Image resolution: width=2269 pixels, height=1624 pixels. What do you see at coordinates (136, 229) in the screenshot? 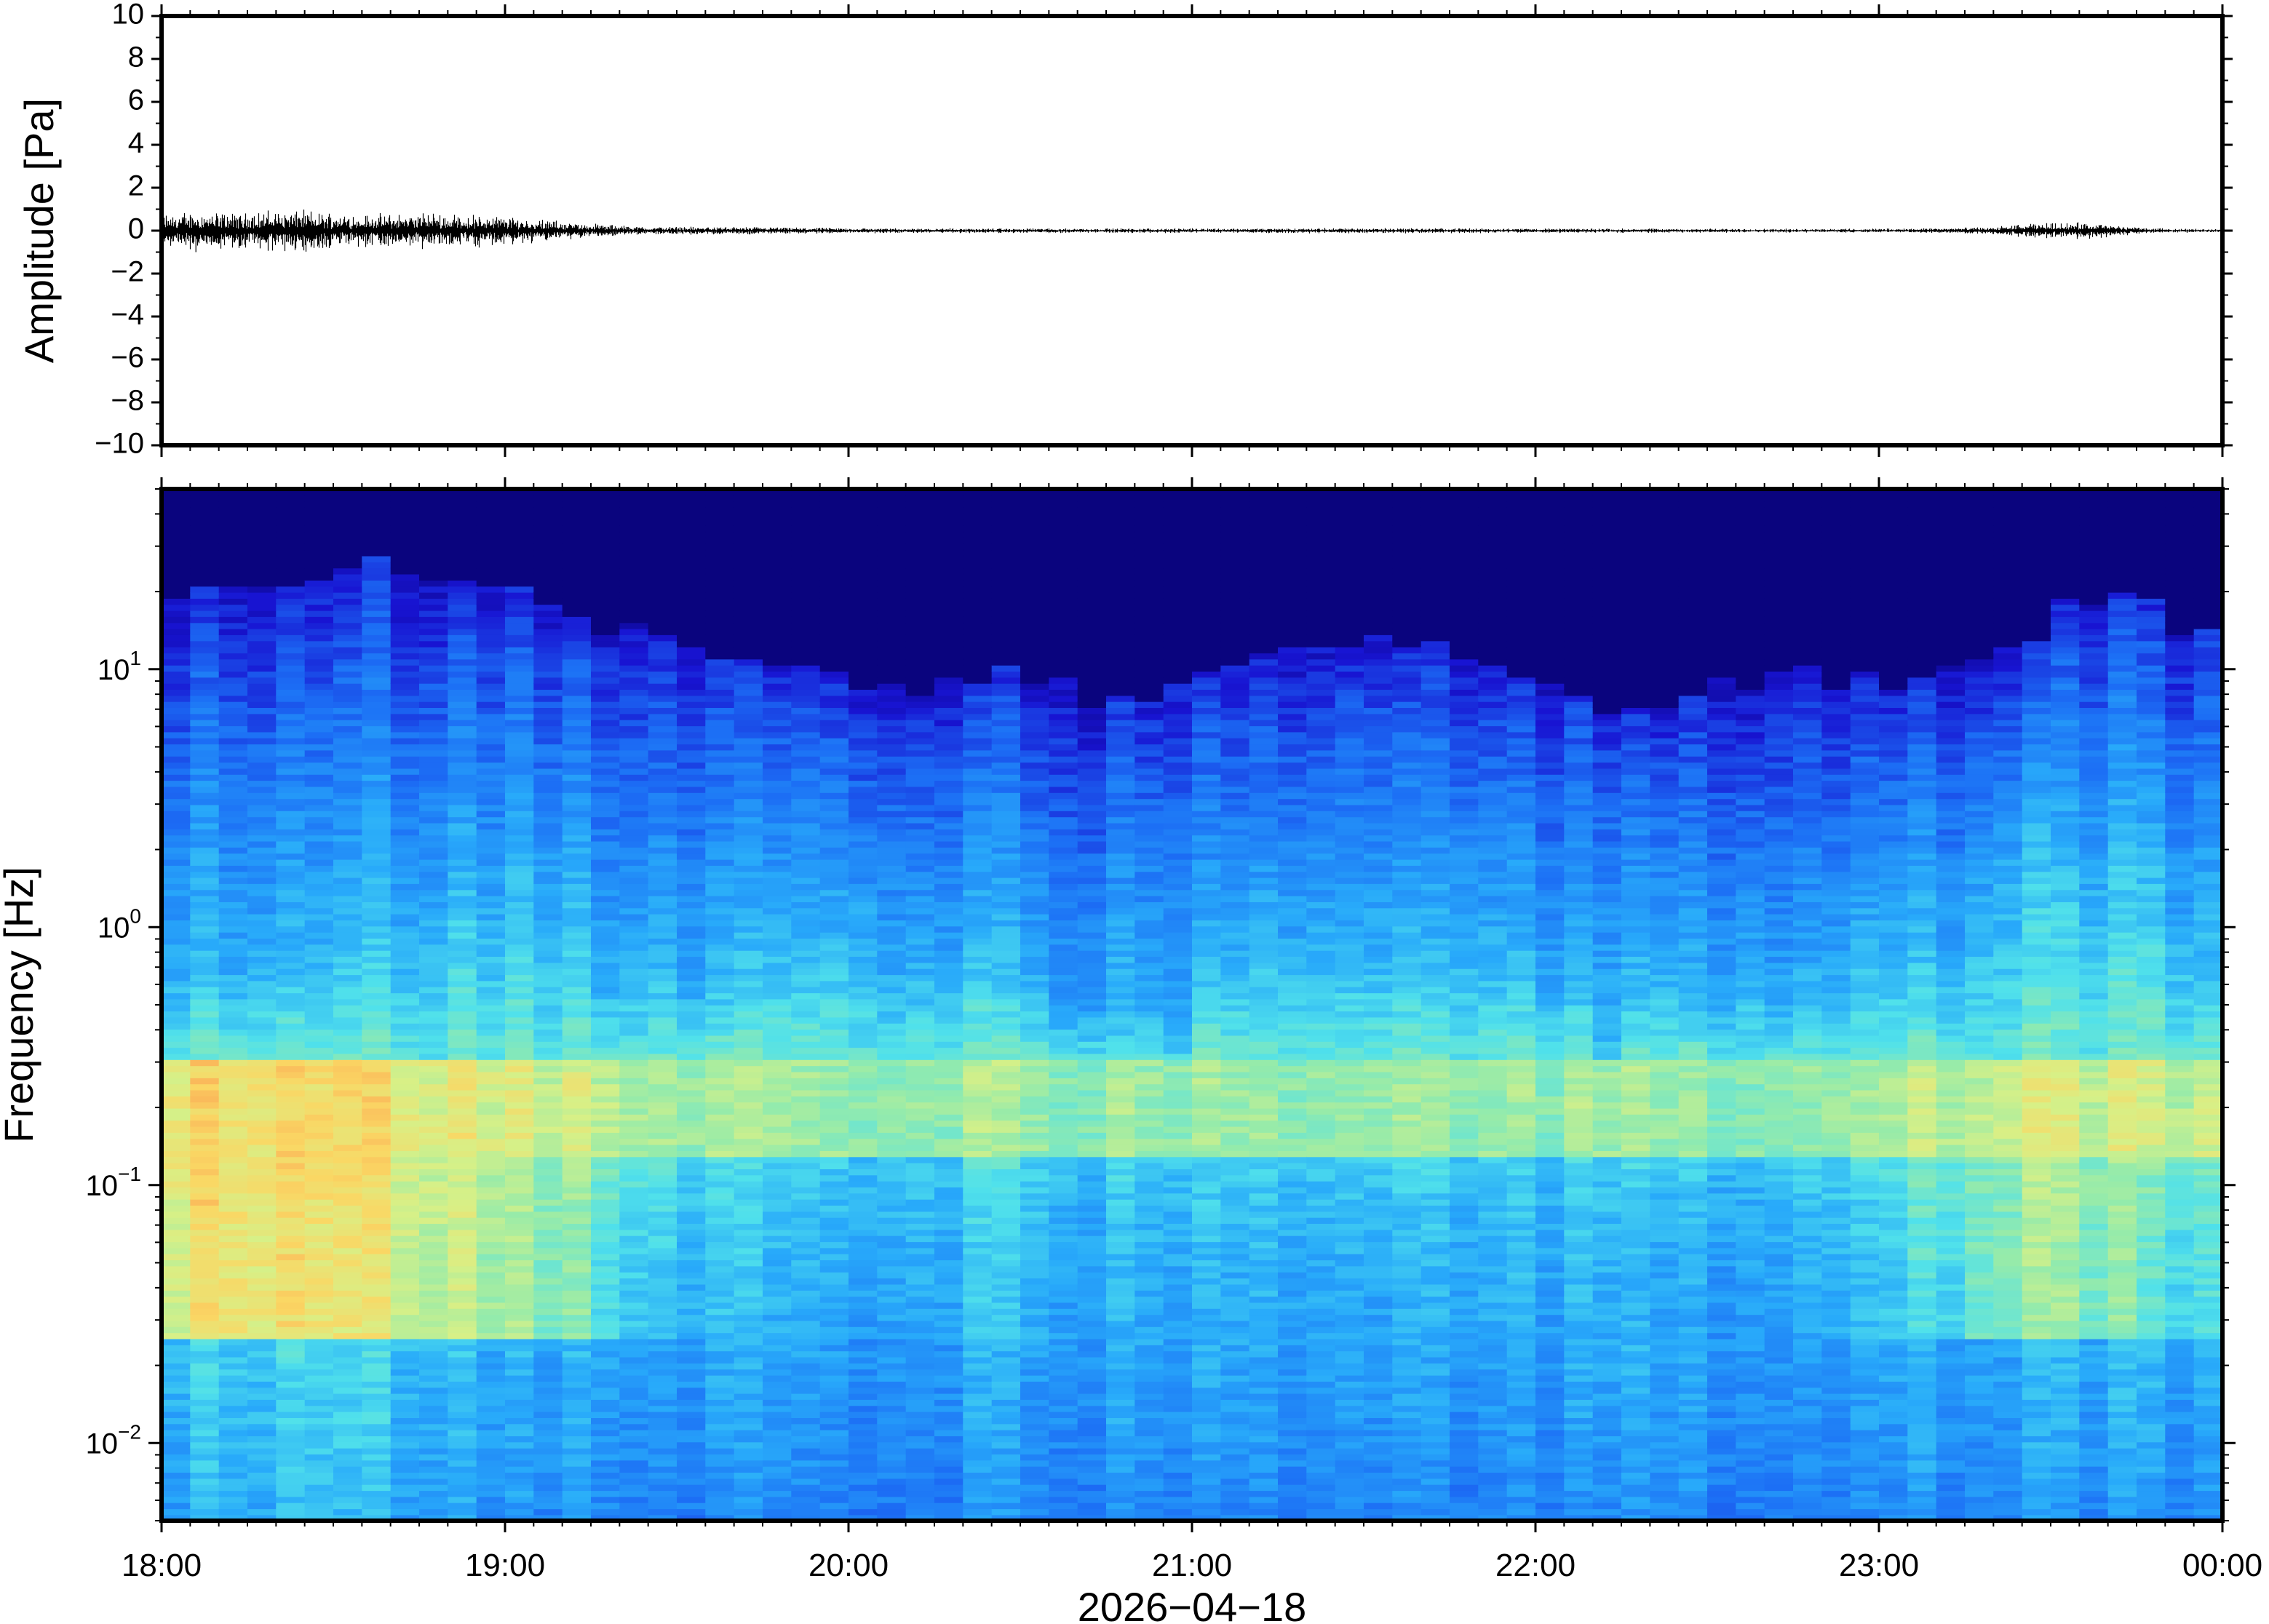
I see `waveform-y-tick-label: 0` at bounding box center [136, 229].